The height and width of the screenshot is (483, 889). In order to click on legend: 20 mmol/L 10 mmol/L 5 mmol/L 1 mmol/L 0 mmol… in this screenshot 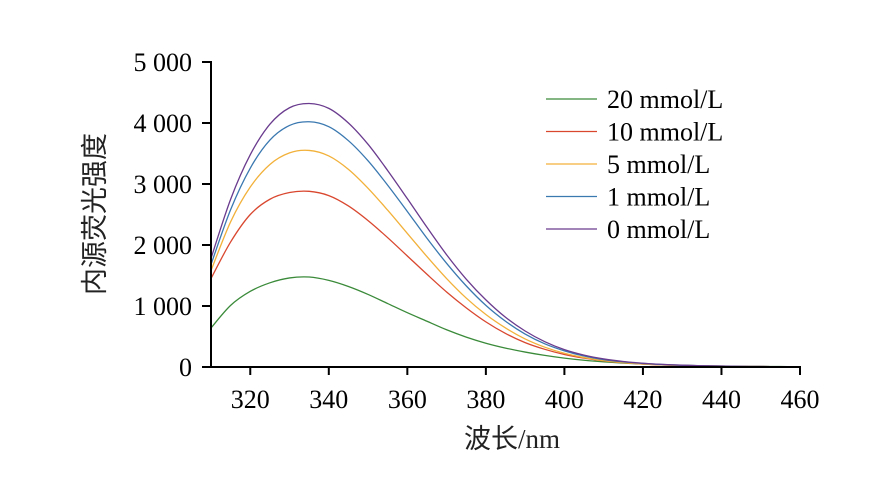, I will do `click(634, 164)`.